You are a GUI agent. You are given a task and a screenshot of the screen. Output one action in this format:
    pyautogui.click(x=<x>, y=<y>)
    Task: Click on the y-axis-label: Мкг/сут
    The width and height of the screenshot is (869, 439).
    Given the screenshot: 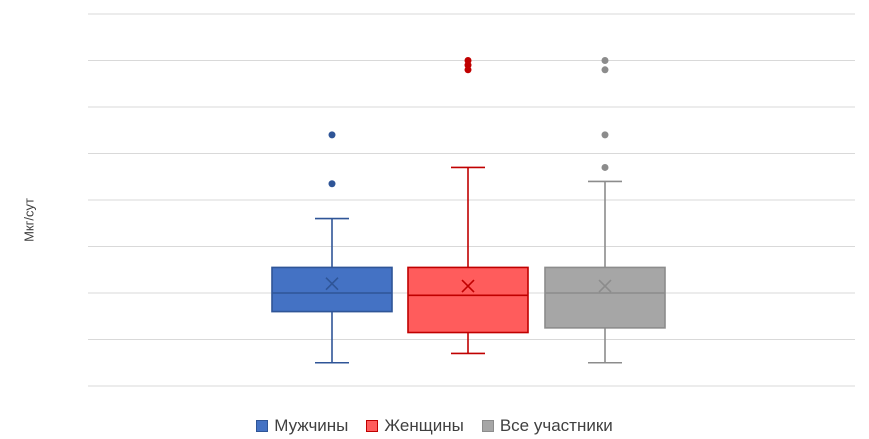 What is the action you would take?
    pyautogui.click(x=29, y=220)
    